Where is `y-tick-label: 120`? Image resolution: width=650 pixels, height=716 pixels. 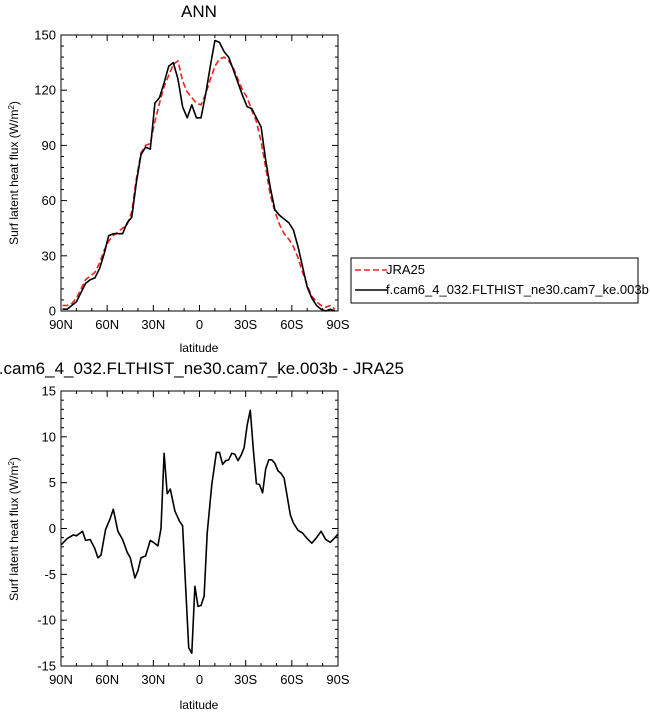
y-tick-label: 120 is located at coordinates (45, 90).